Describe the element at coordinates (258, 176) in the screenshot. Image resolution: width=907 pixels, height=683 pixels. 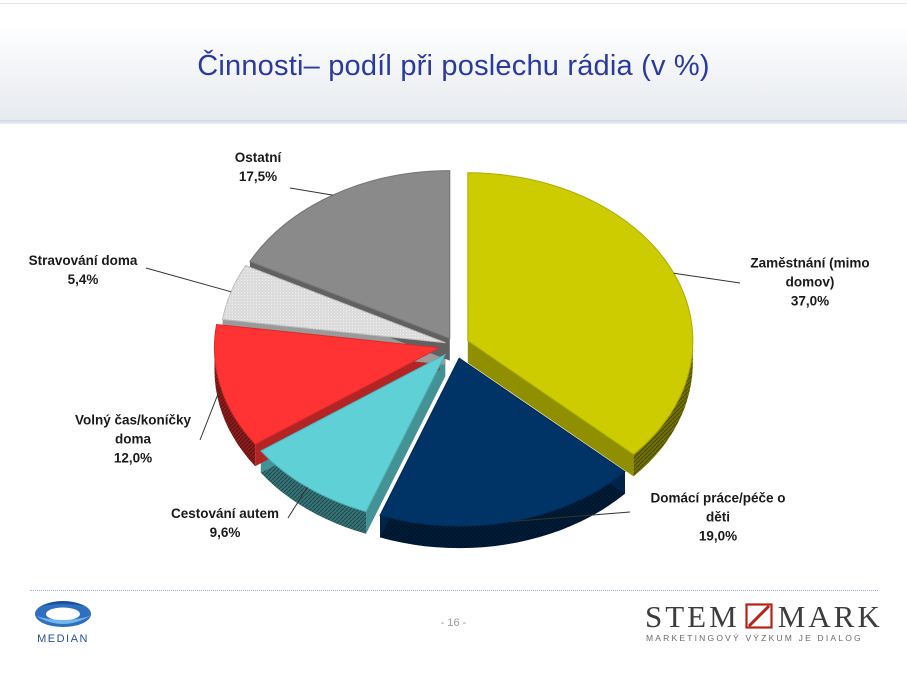
I see `slice-value-label-6: 17,5%` at that location.